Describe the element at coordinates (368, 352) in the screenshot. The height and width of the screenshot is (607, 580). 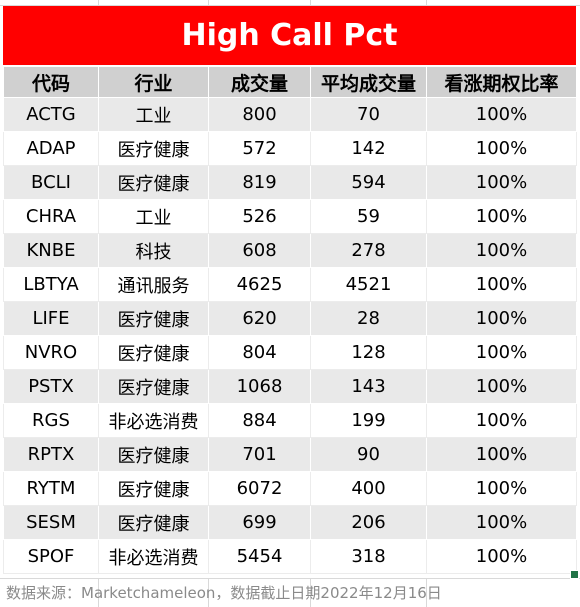
I see `cell-avg-volume: 128` at that location.